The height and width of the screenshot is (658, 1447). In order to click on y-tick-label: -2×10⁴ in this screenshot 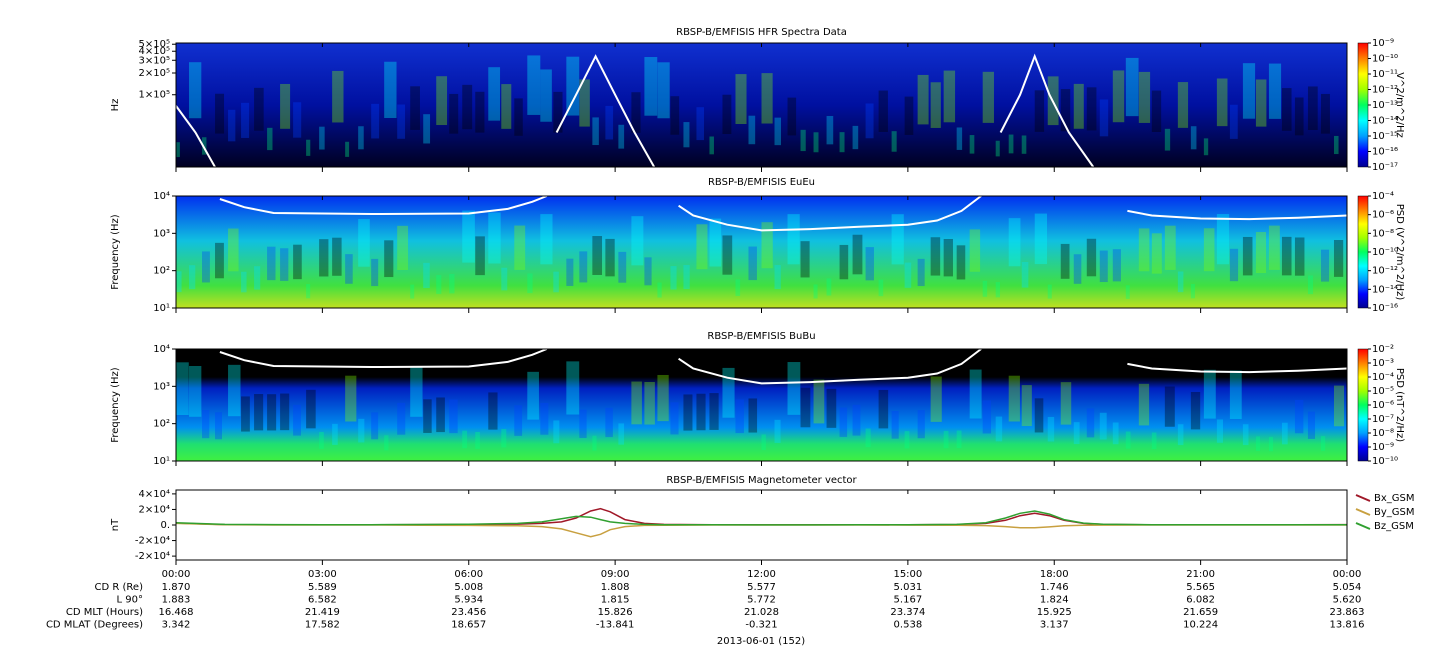, I will do `click(152, 556)`.